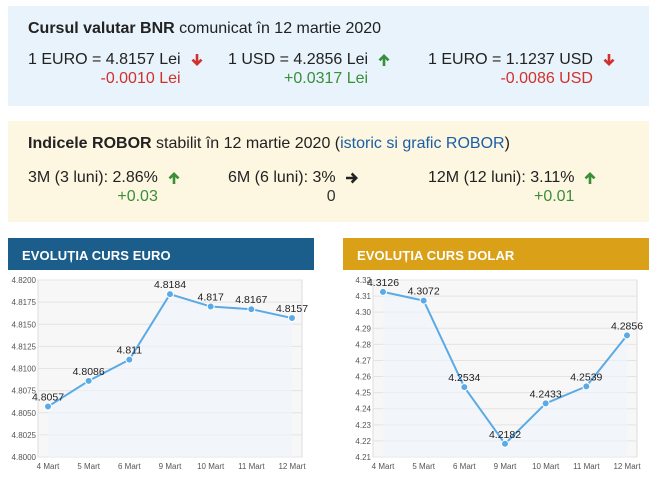 This screenshot has height=483, width=657. What do you see at coordinates (294, 187) in the screenshot?
I see `robor-6m: 6M (6 luni): 3% 0` at bounding box center [294, 187].